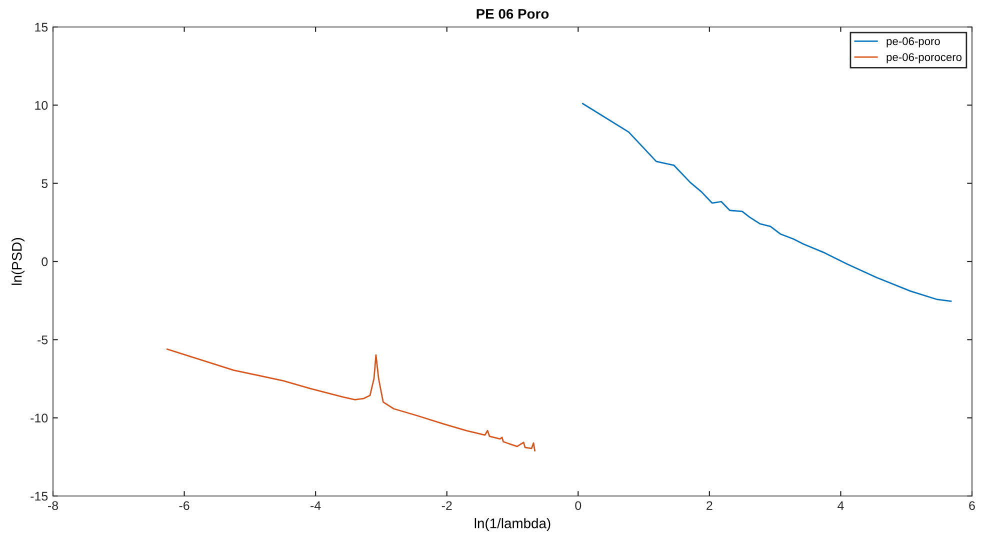  Describe the element at coordinates (45, 183) in the screenshot. I see `y-tick-label: 5` at that location.